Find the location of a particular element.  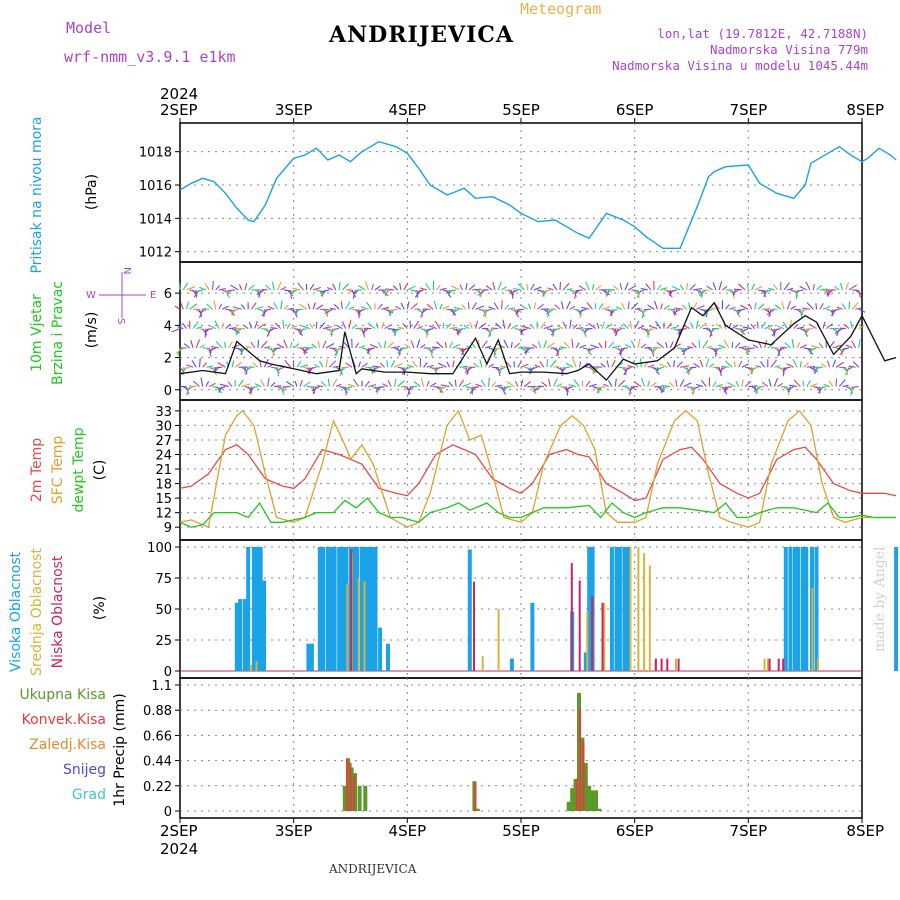

precip-ytick-label: 0.88 is located at coordinates (157, 711).